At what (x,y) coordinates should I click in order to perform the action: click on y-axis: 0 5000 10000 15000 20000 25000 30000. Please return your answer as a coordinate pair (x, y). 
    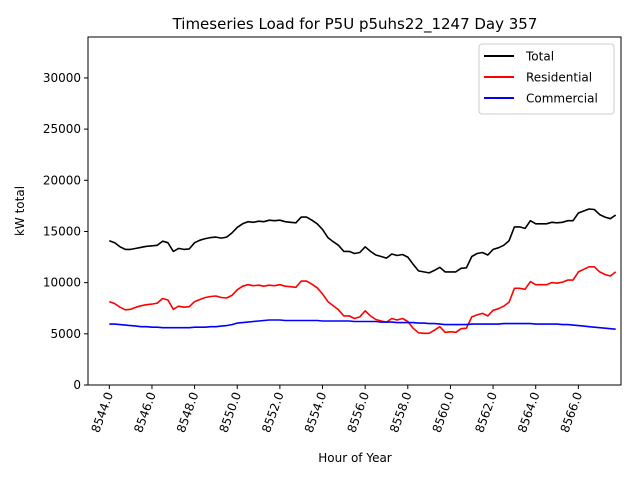
    Looking at the image, I should click on (65, 231).